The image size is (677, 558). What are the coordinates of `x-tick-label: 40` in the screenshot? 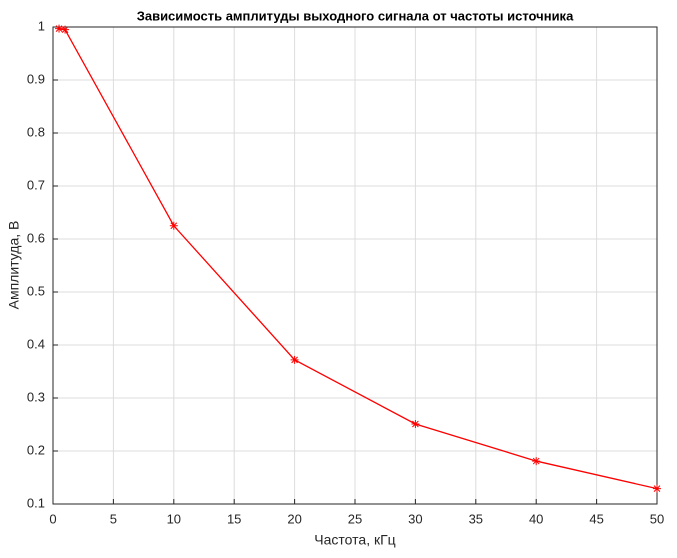 It's located at (536, 518).